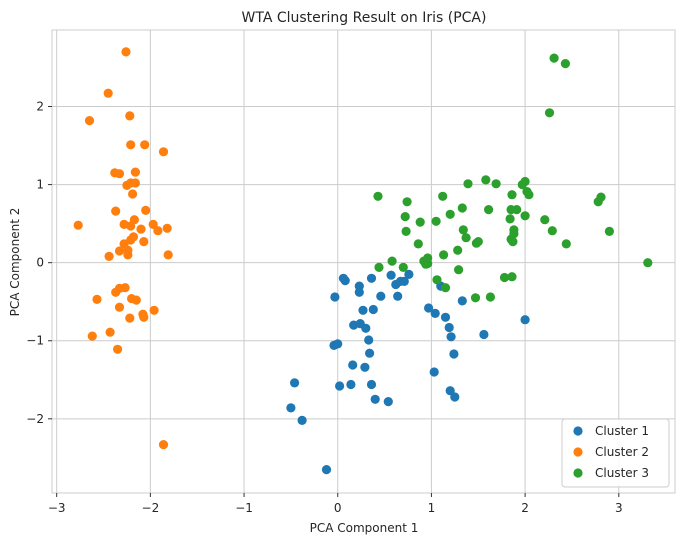  I want to click on legend-label: Cluster 2, so click(622, 452).